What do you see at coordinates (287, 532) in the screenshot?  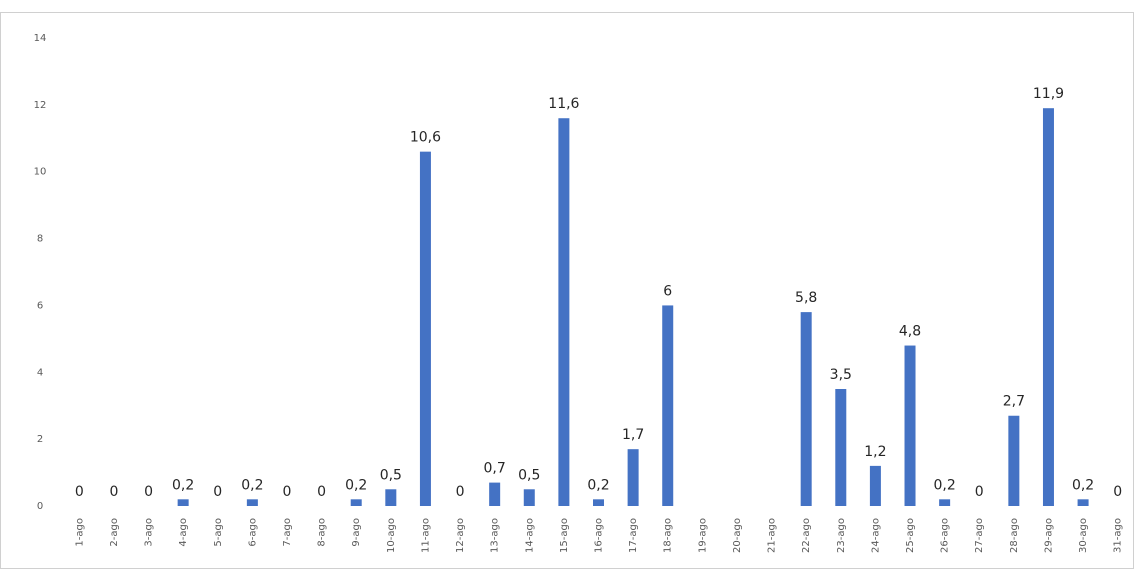 I see `x-tick-label: 7-ago` at bounding box center [287, 532].